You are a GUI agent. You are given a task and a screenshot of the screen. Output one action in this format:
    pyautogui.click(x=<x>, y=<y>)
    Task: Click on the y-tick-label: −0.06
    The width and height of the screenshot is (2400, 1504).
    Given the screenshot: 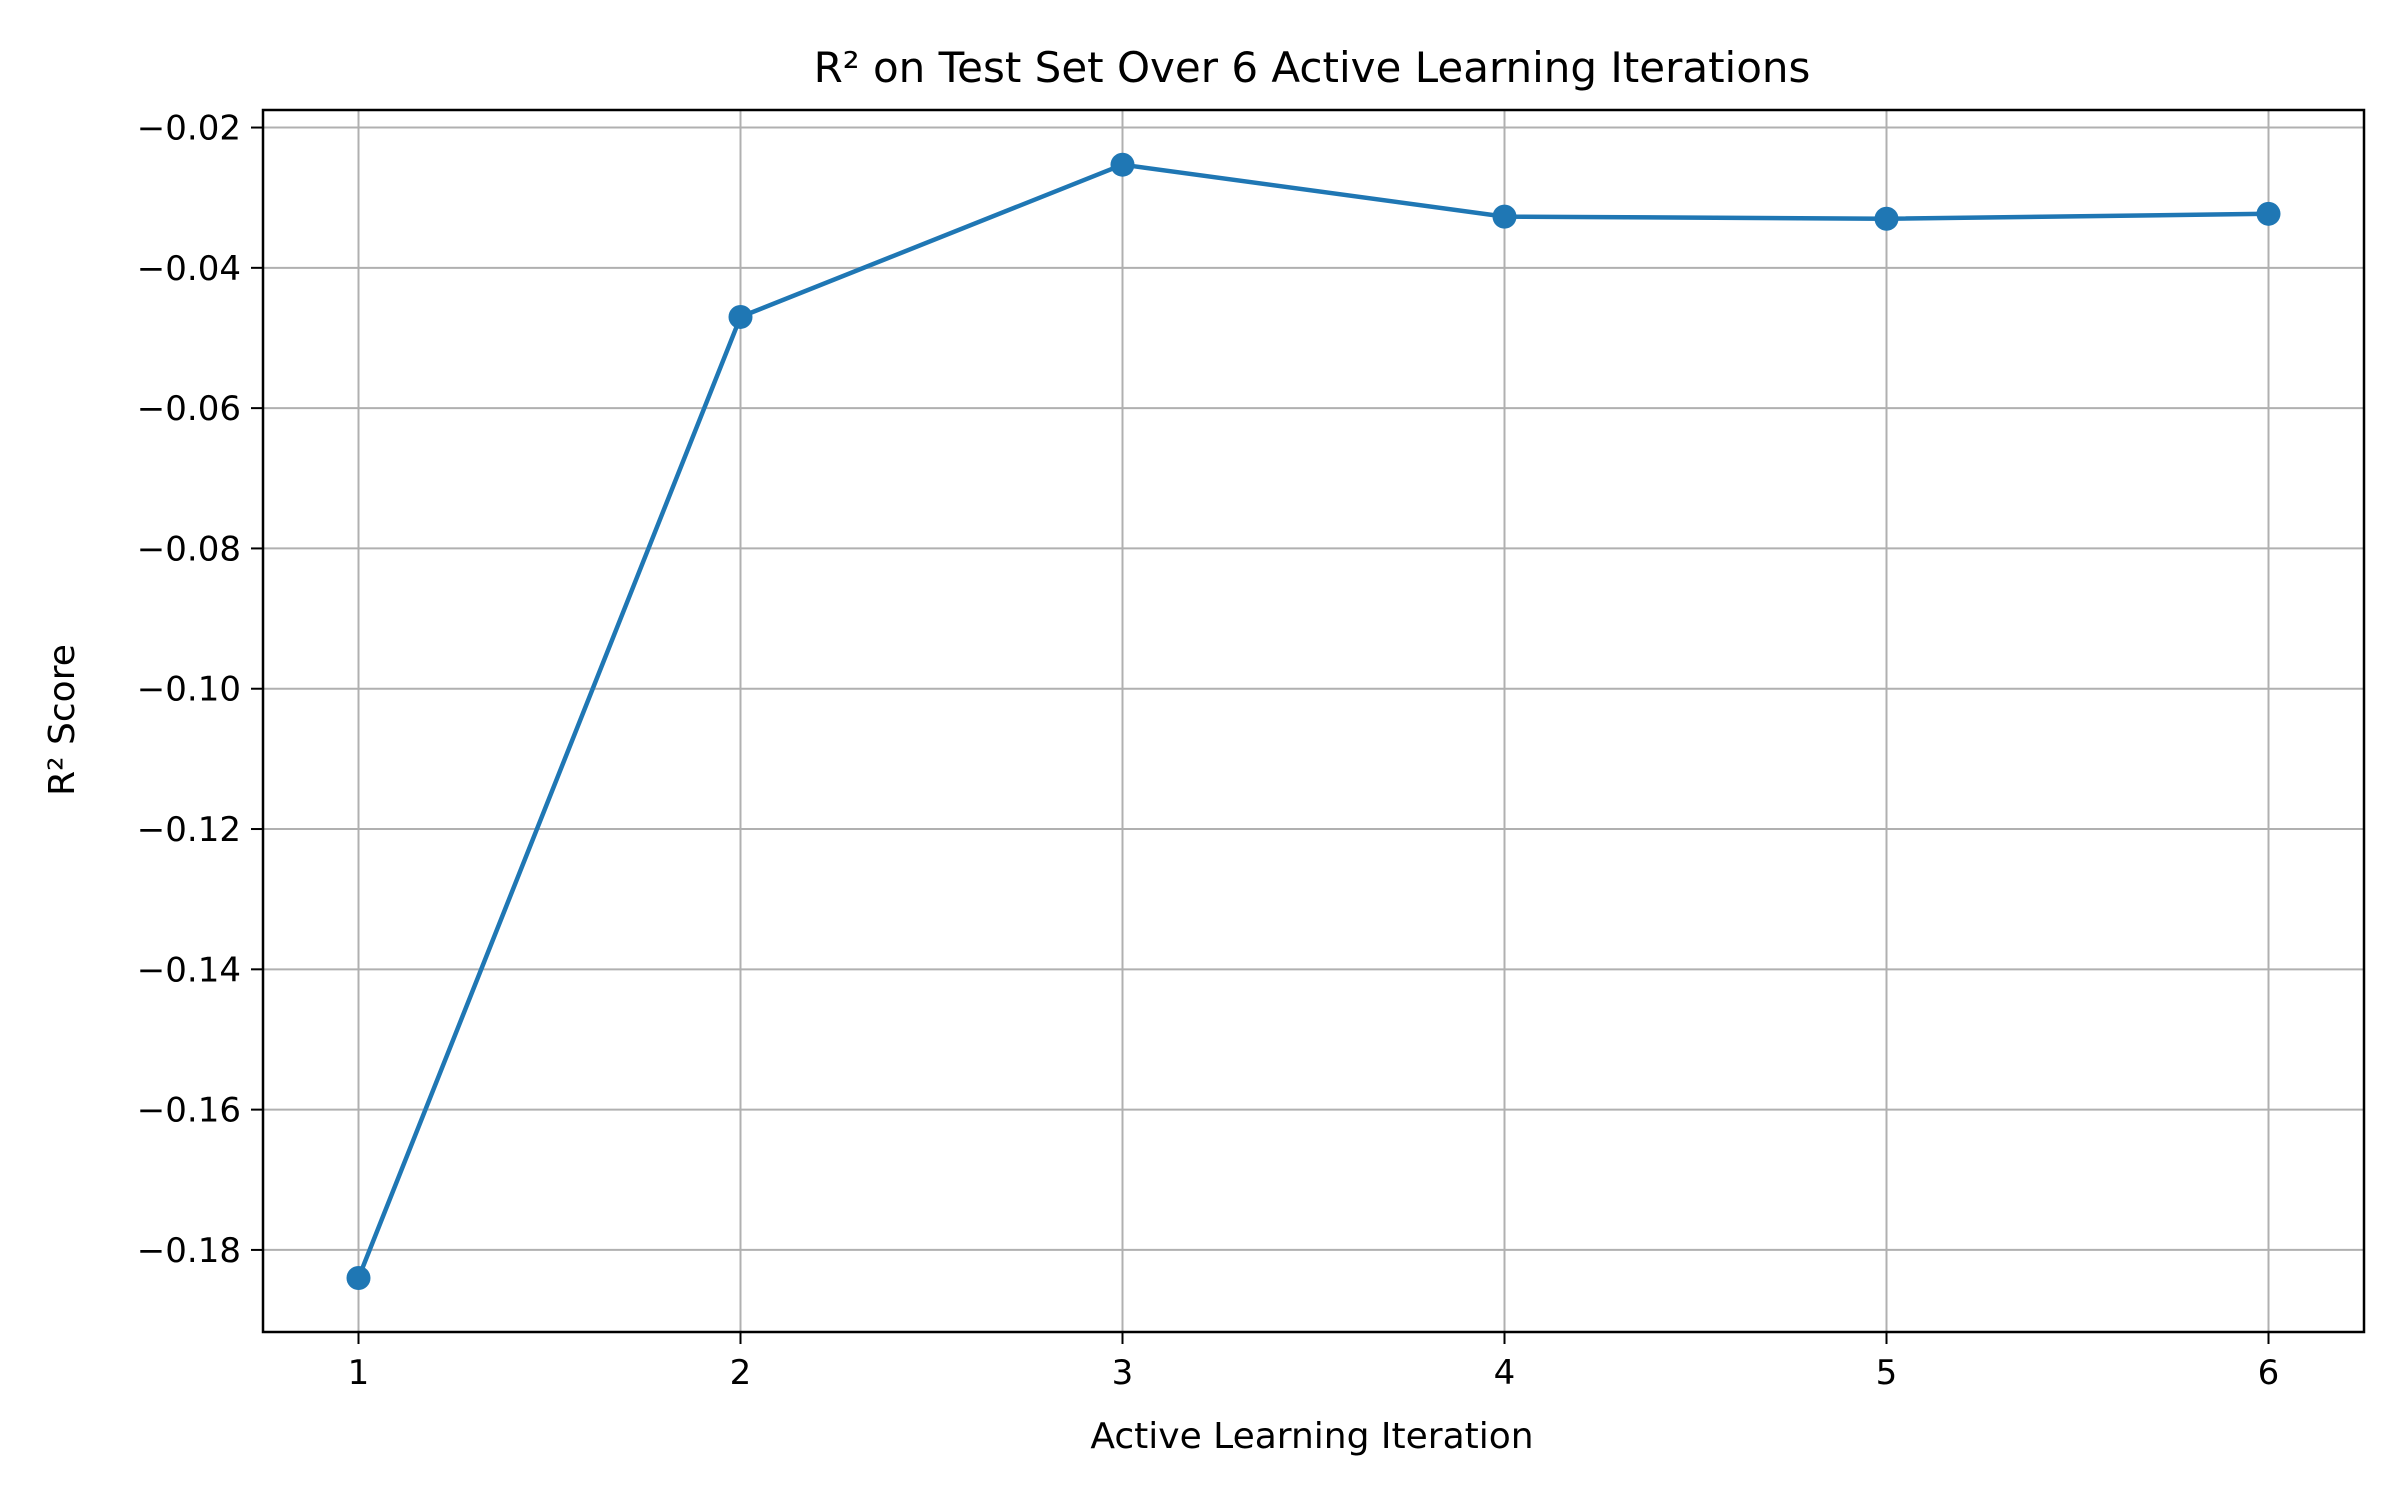 What is the action you would take?
    pyautogui.click(x=189, y=409)
    